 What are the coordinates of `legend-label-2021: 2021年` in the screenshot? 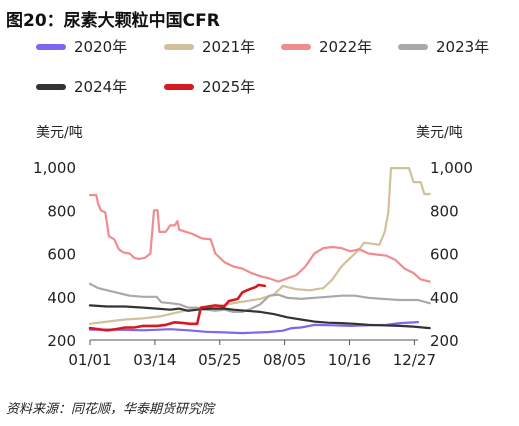 It's located at (229, 47).